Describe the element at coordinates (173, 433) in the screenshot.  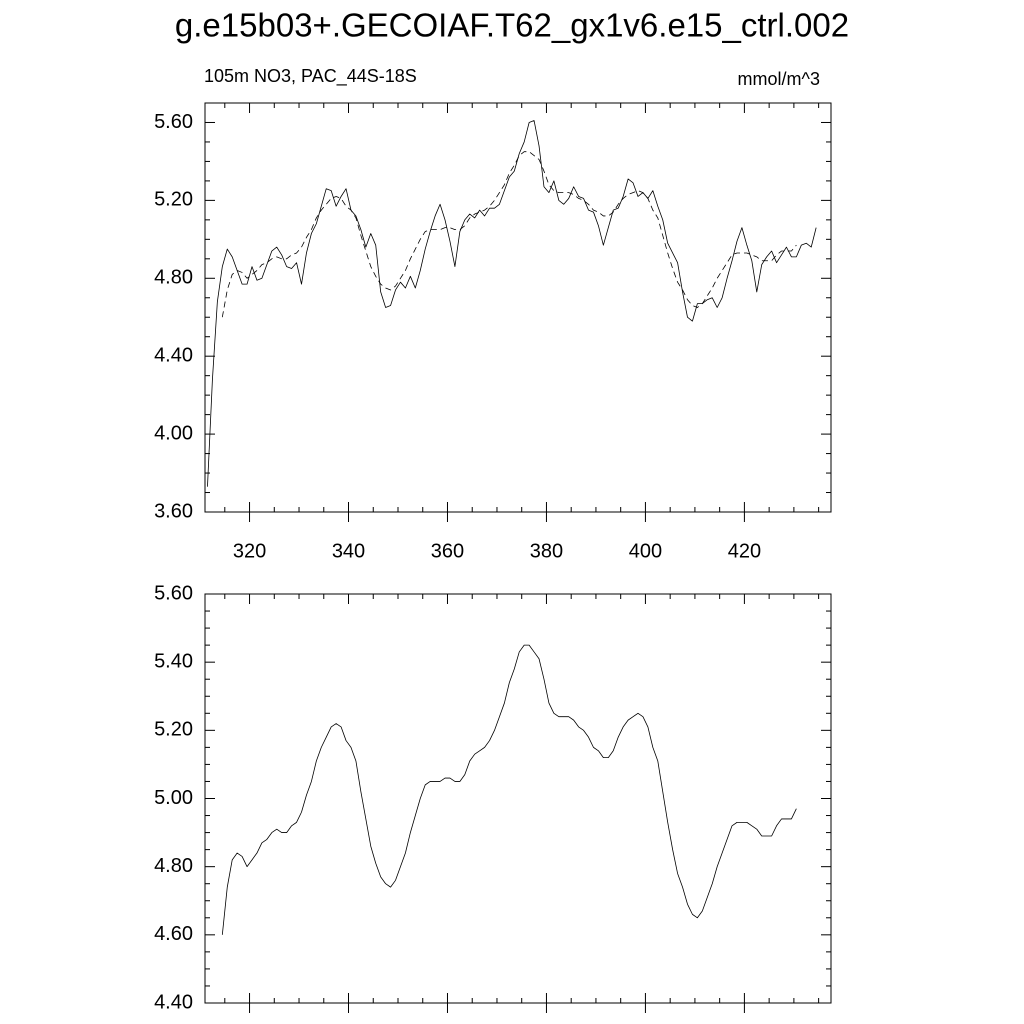
I see `y-tick-label: 4.00` at that location.